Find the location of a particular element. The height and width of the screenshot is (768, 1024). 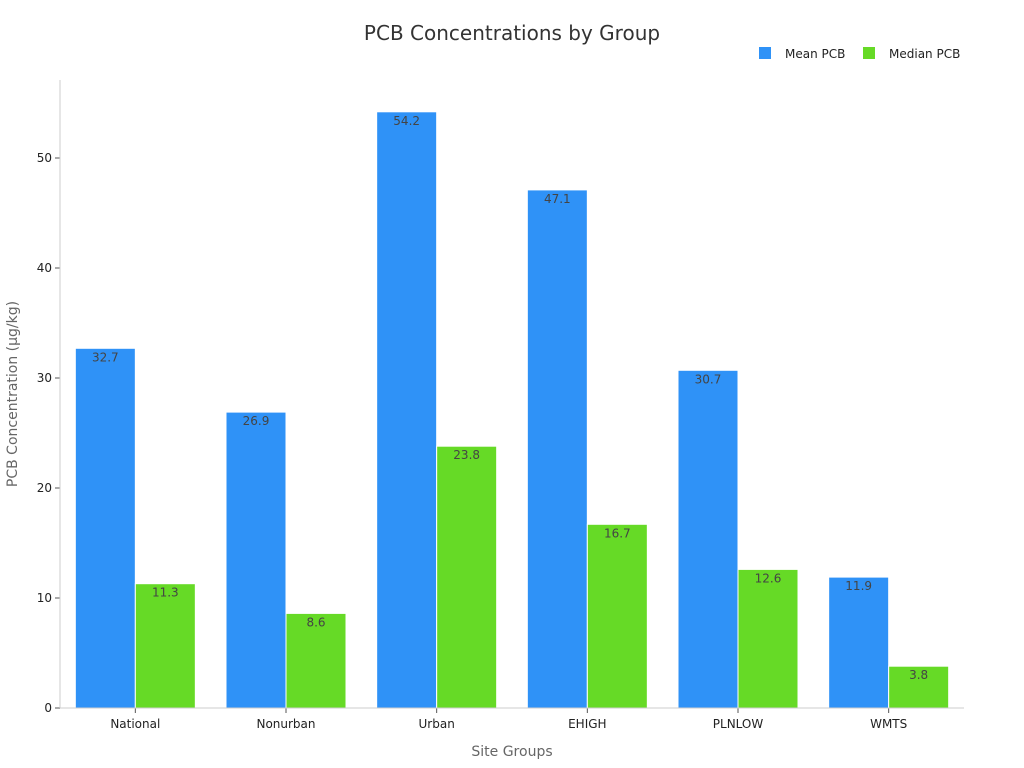

y-tick-label: 40 is located at coordinates (44, 268).